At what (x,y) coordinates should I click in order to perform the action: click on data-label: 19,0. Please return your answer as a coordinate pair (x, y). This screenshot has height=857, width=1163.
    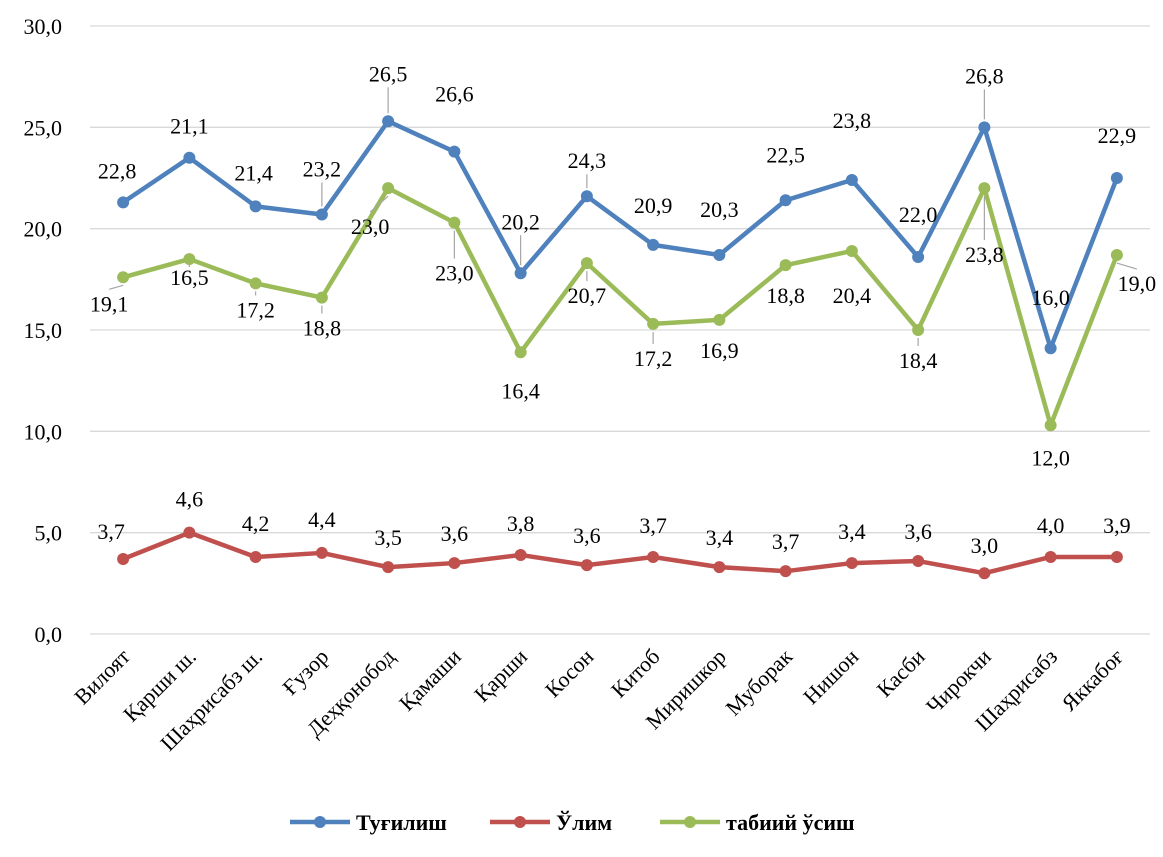
    Looking at the image, I should click on (1137, 283).